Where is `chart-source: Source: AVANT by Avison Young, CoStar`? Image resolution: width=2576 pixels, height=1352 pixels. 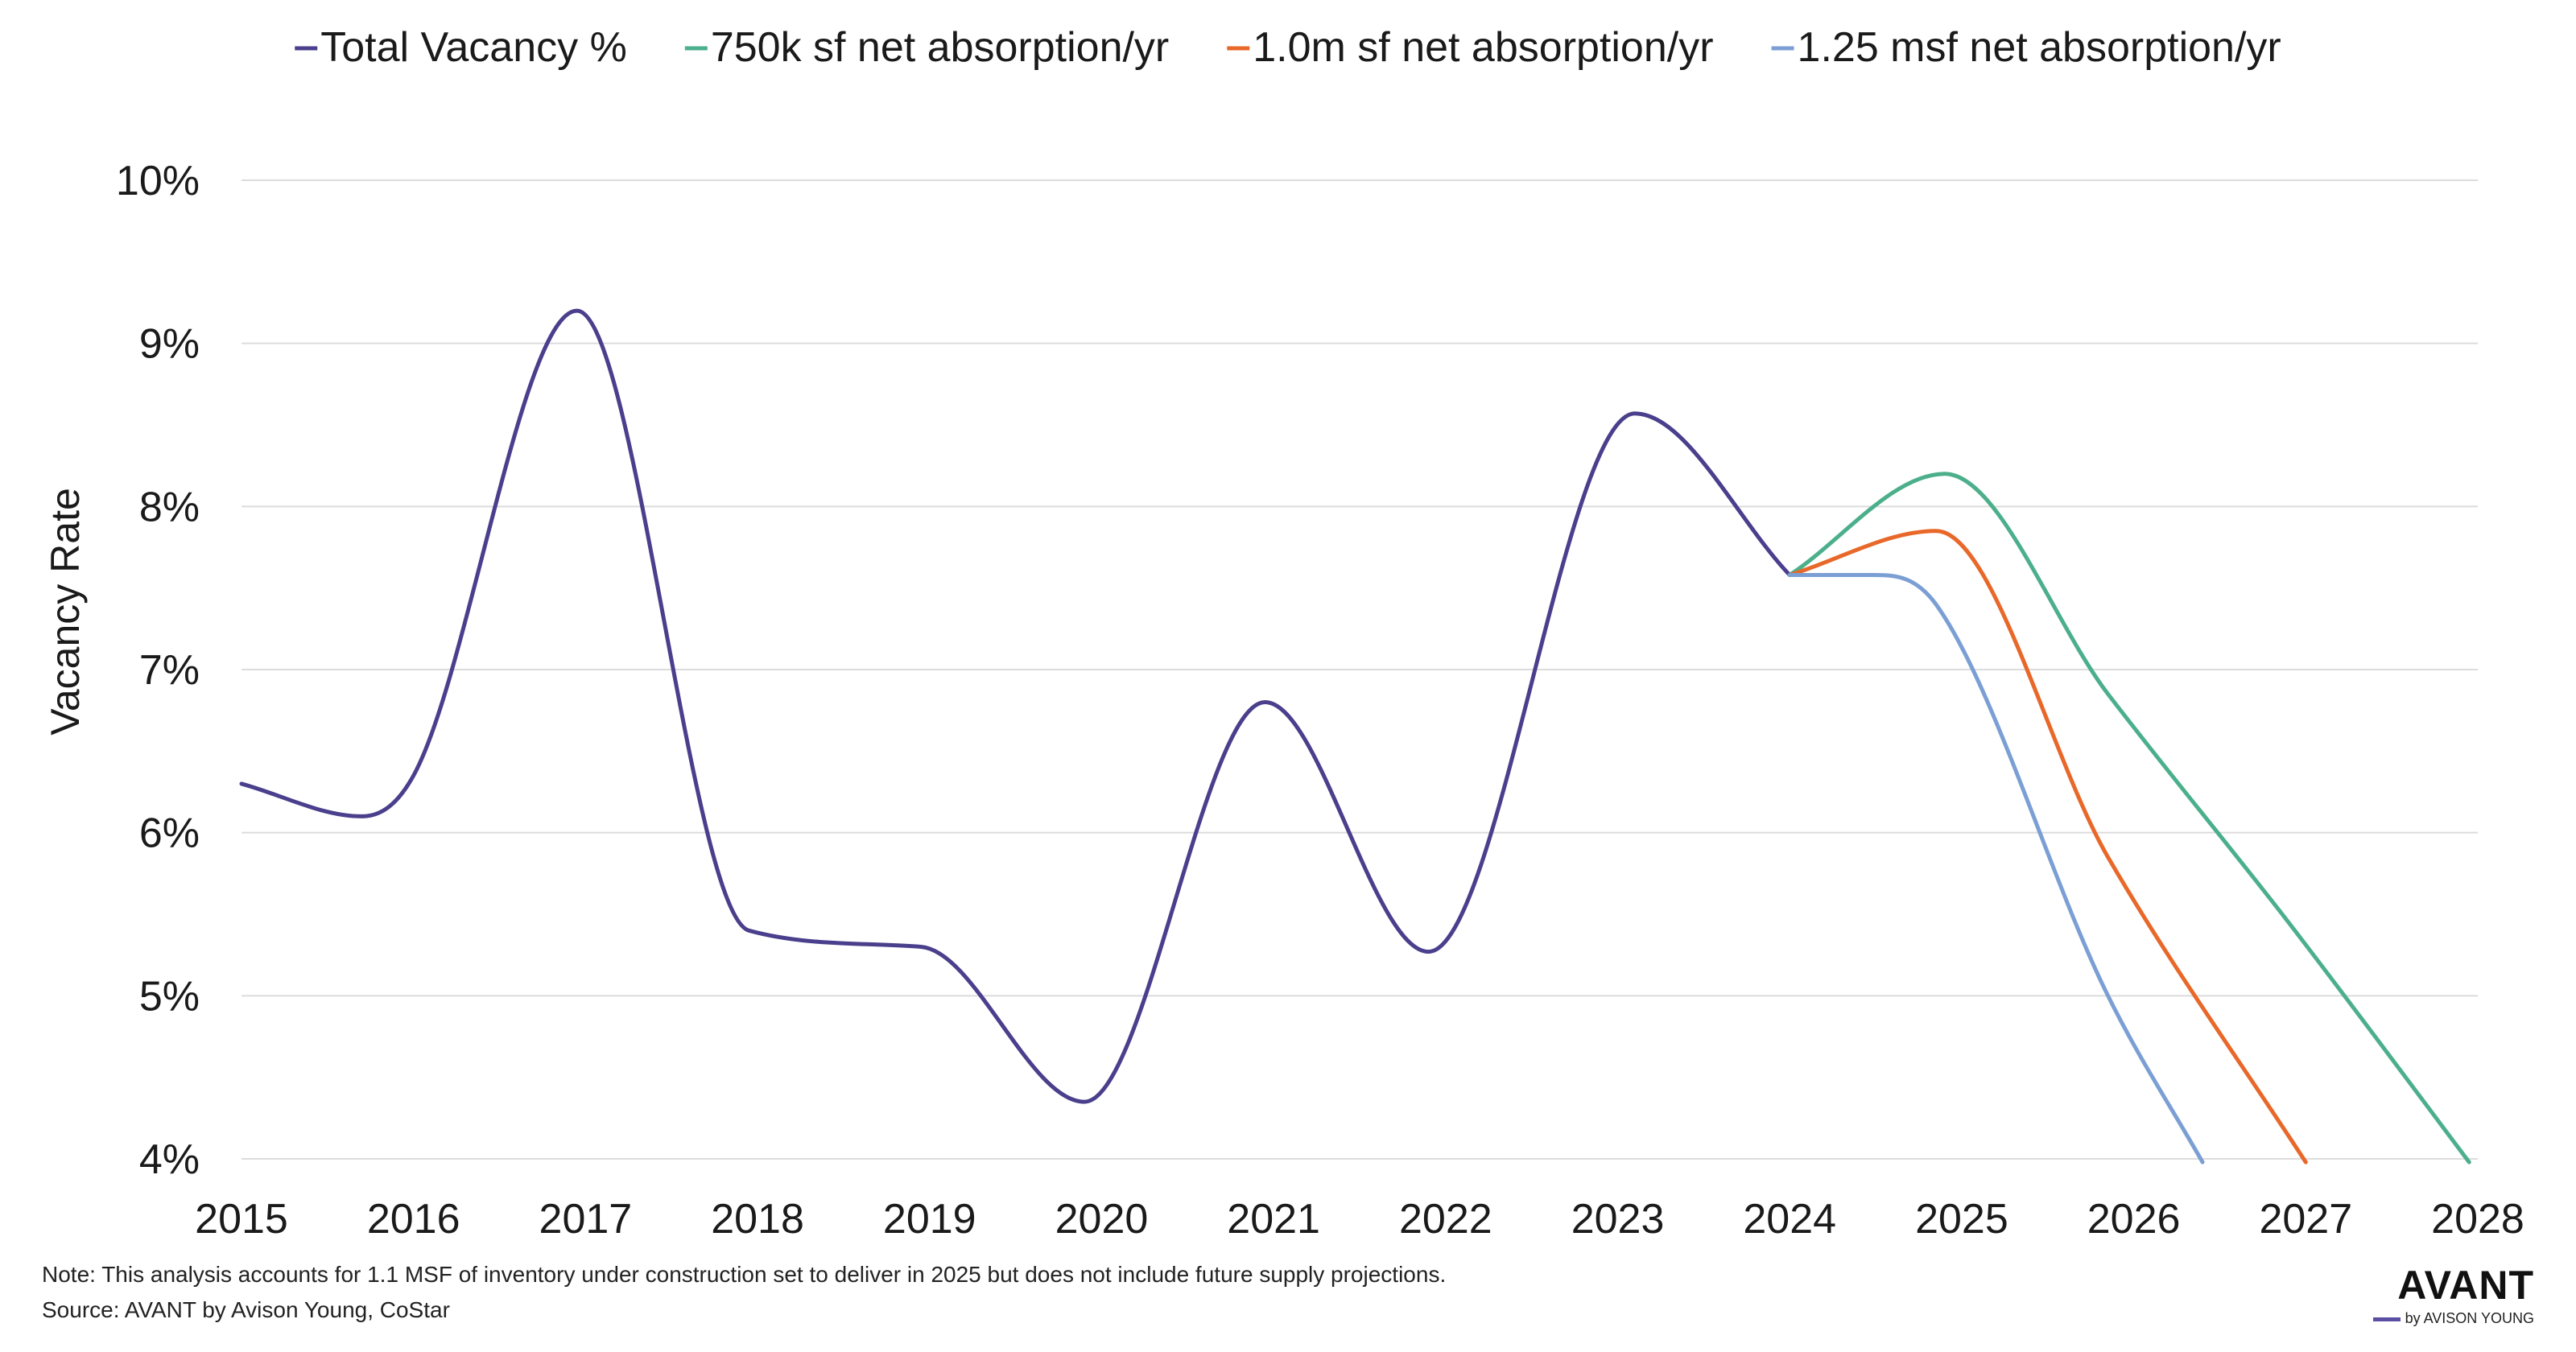
chart-source: Source: AVANT by Avison Young, CoStar is located at coordinates (246, 1309).